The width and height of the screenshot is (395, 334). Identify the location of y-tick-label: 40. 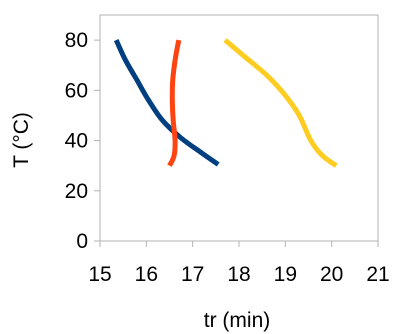
(76, 141).